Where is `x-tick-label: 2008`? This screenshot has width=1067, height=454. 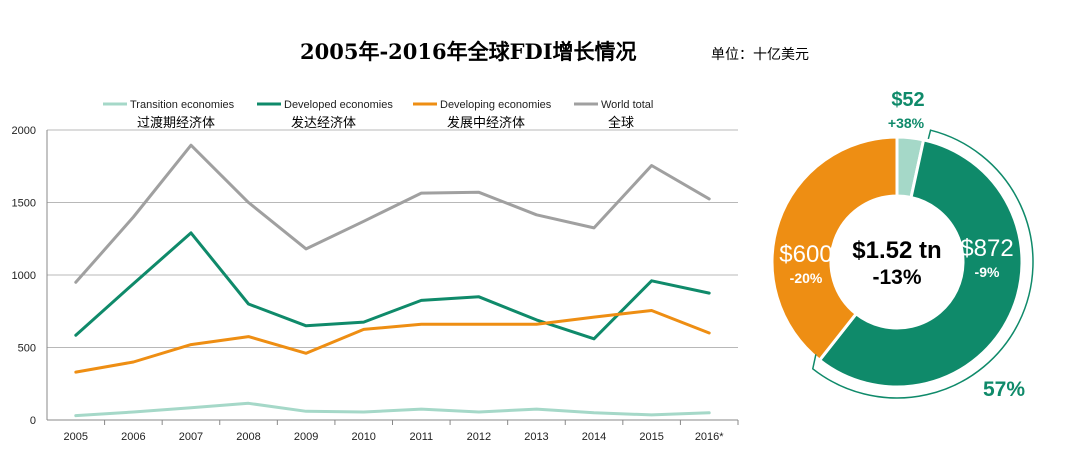 x-tick-label: 2008 is located at coordinates (248, 437).